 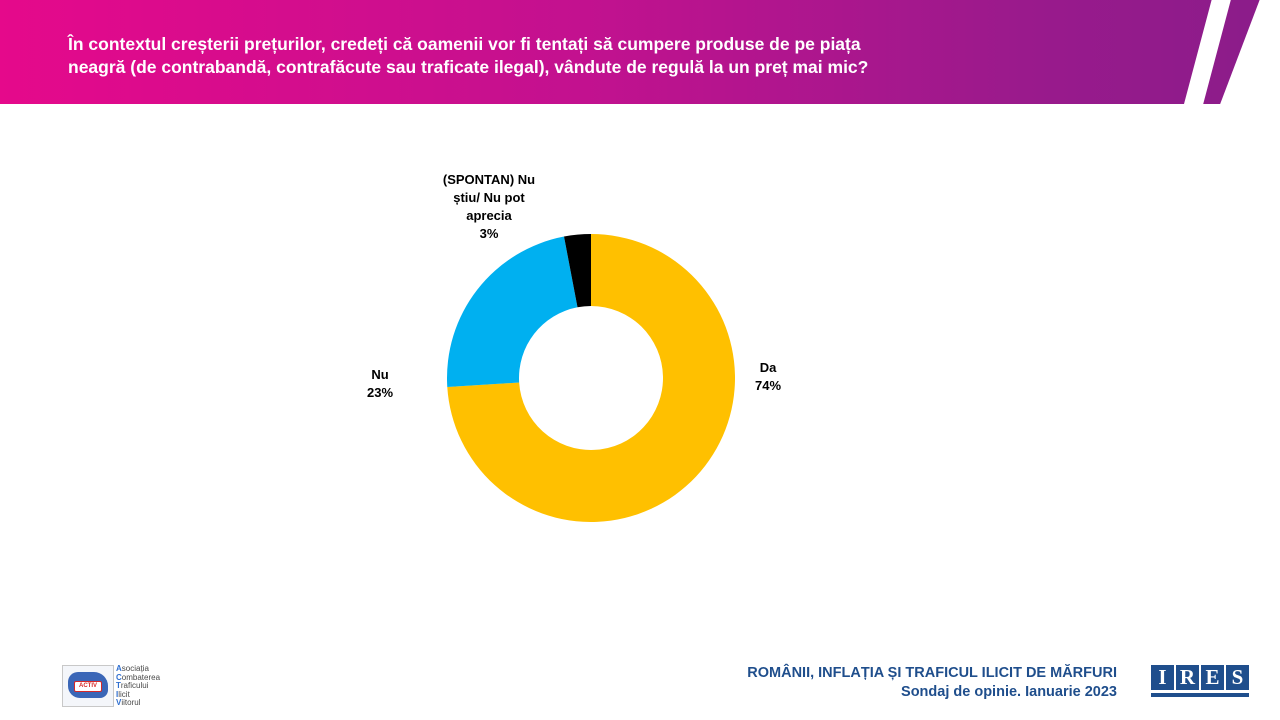 I want to click on activ-line: Asociația, so click(x=132, y=668).